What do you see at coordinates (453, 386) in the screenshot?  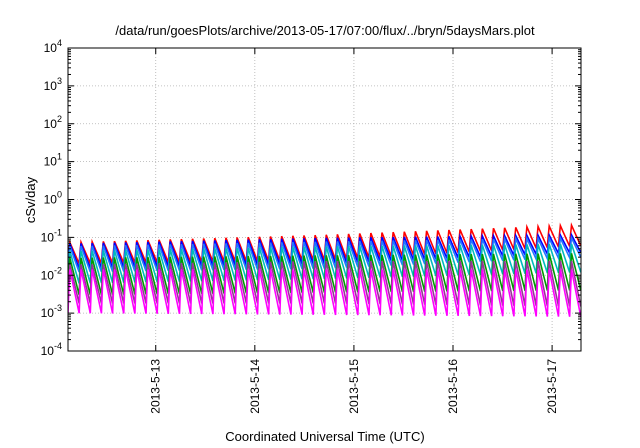 I see `x-tick-label: 2013-5-16` at bounding box center [453, 386].